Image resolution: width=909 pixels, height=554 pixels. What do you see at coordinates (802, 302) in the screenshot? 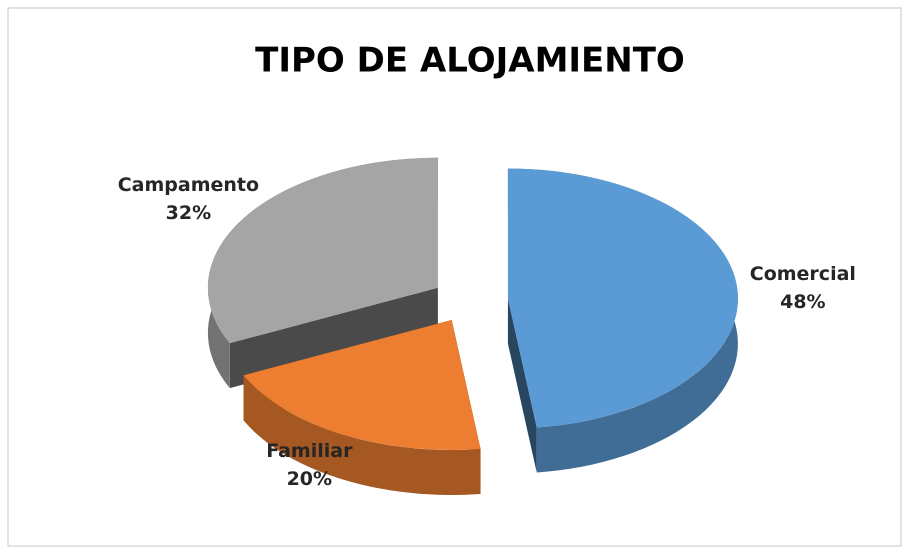
I see `data-label-value: 48%` at bounding box center [802, 302].